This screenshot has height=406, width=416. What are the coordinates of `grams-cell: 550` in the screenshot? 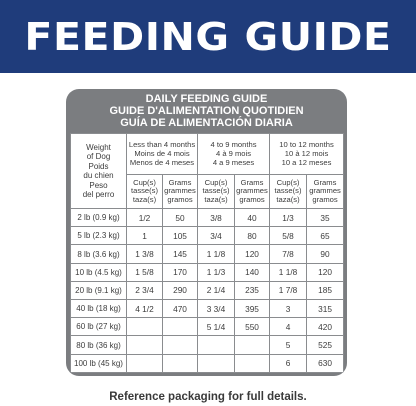 It's located at (252, 327).